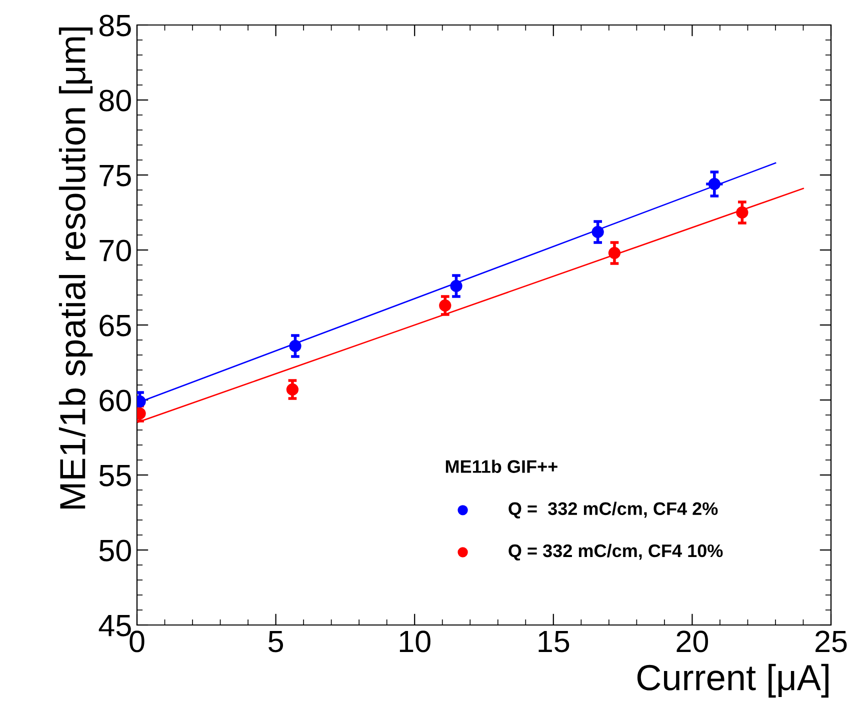  What do you see at coordinates (554, 641) in the screenshot?
I see `x-tick-label: 15` at bounding box center [554, 641].